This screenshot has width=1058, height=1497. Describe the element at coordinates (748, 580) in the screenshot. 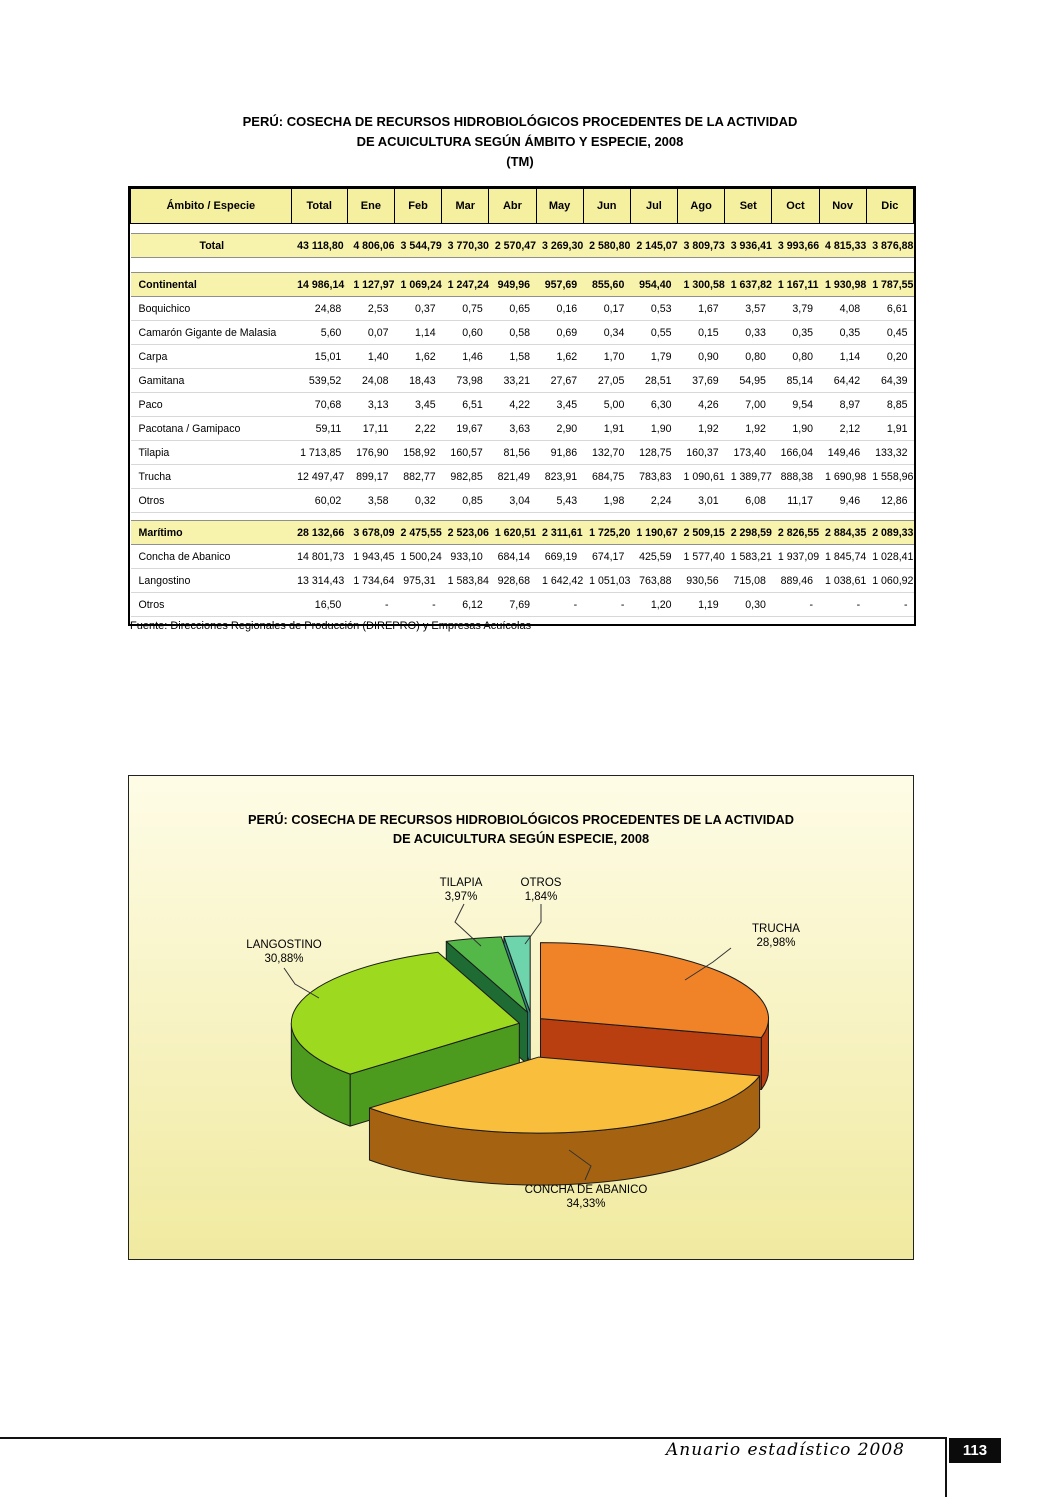

I see `table-cell: 715,08` at that location.